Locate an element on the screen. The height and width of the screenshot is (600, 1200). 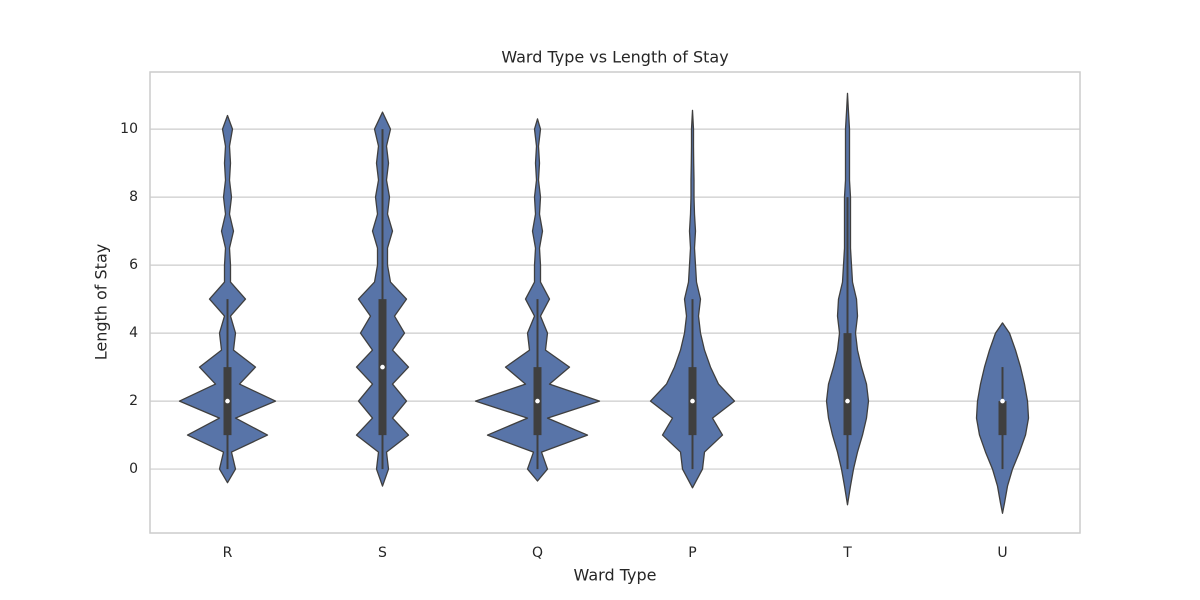
x-tick-label: Q is located at coordinates (537, 553).